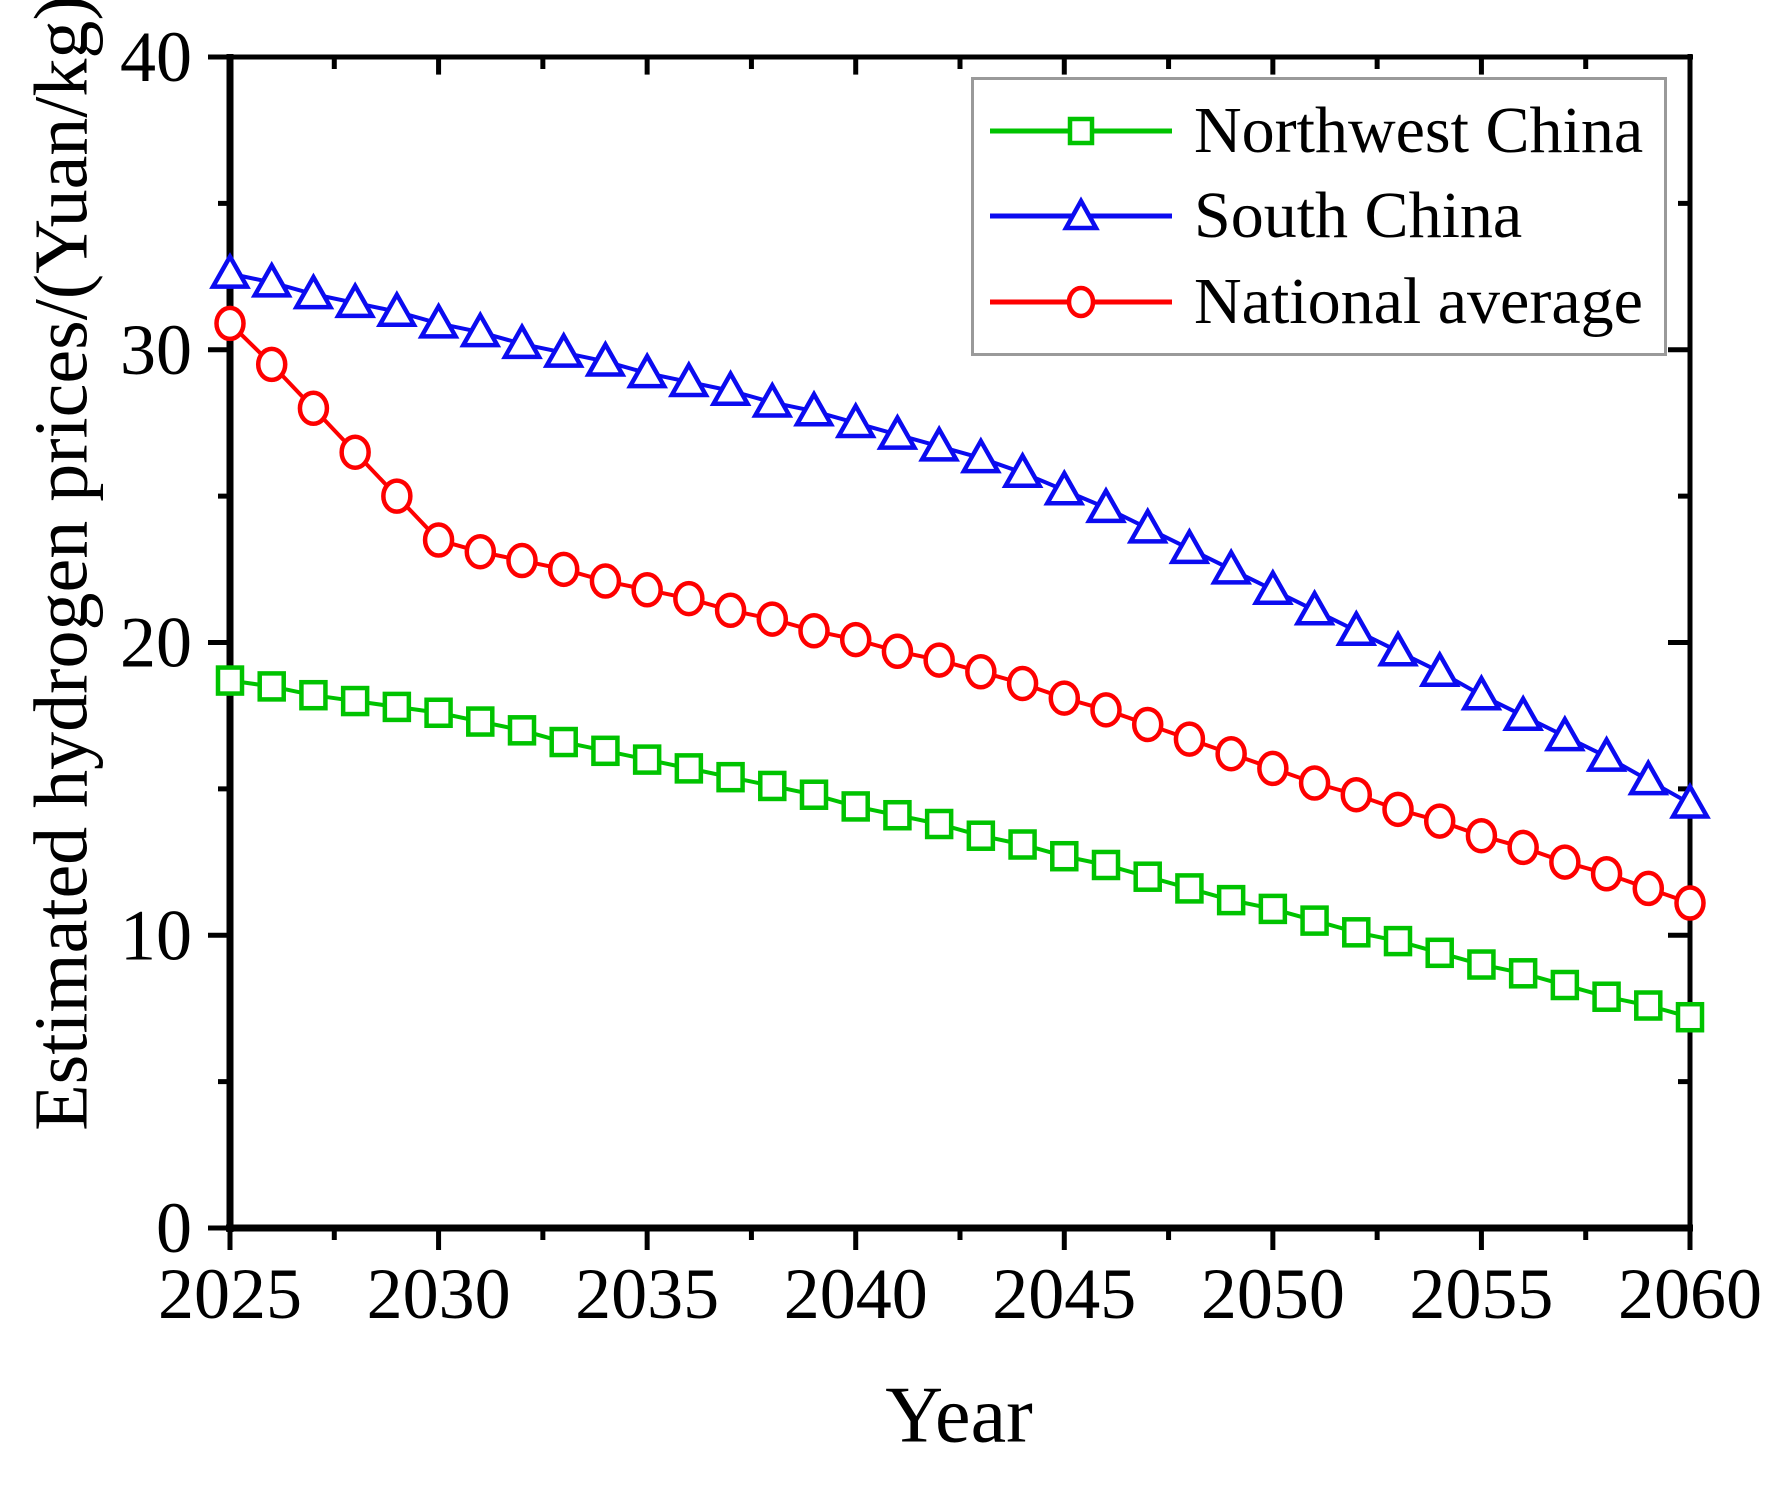 The width and height of the screenshot is (1774, 1485). Describe the element at coordinates (1081, 302) in the screenshot. I see `legend-circle-marker-icon` at that location.